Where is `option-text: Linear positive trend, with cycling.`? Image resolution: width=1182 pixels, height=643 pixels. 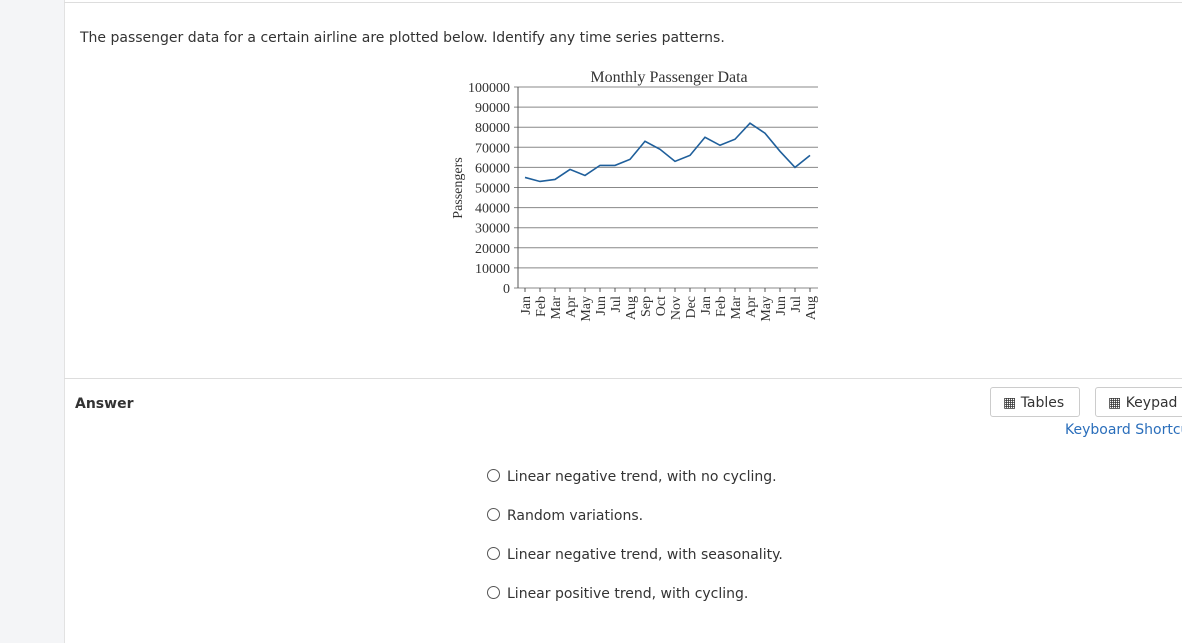
option-text: Linear positive trend, with cycling. is located at coordinates (628, 594).